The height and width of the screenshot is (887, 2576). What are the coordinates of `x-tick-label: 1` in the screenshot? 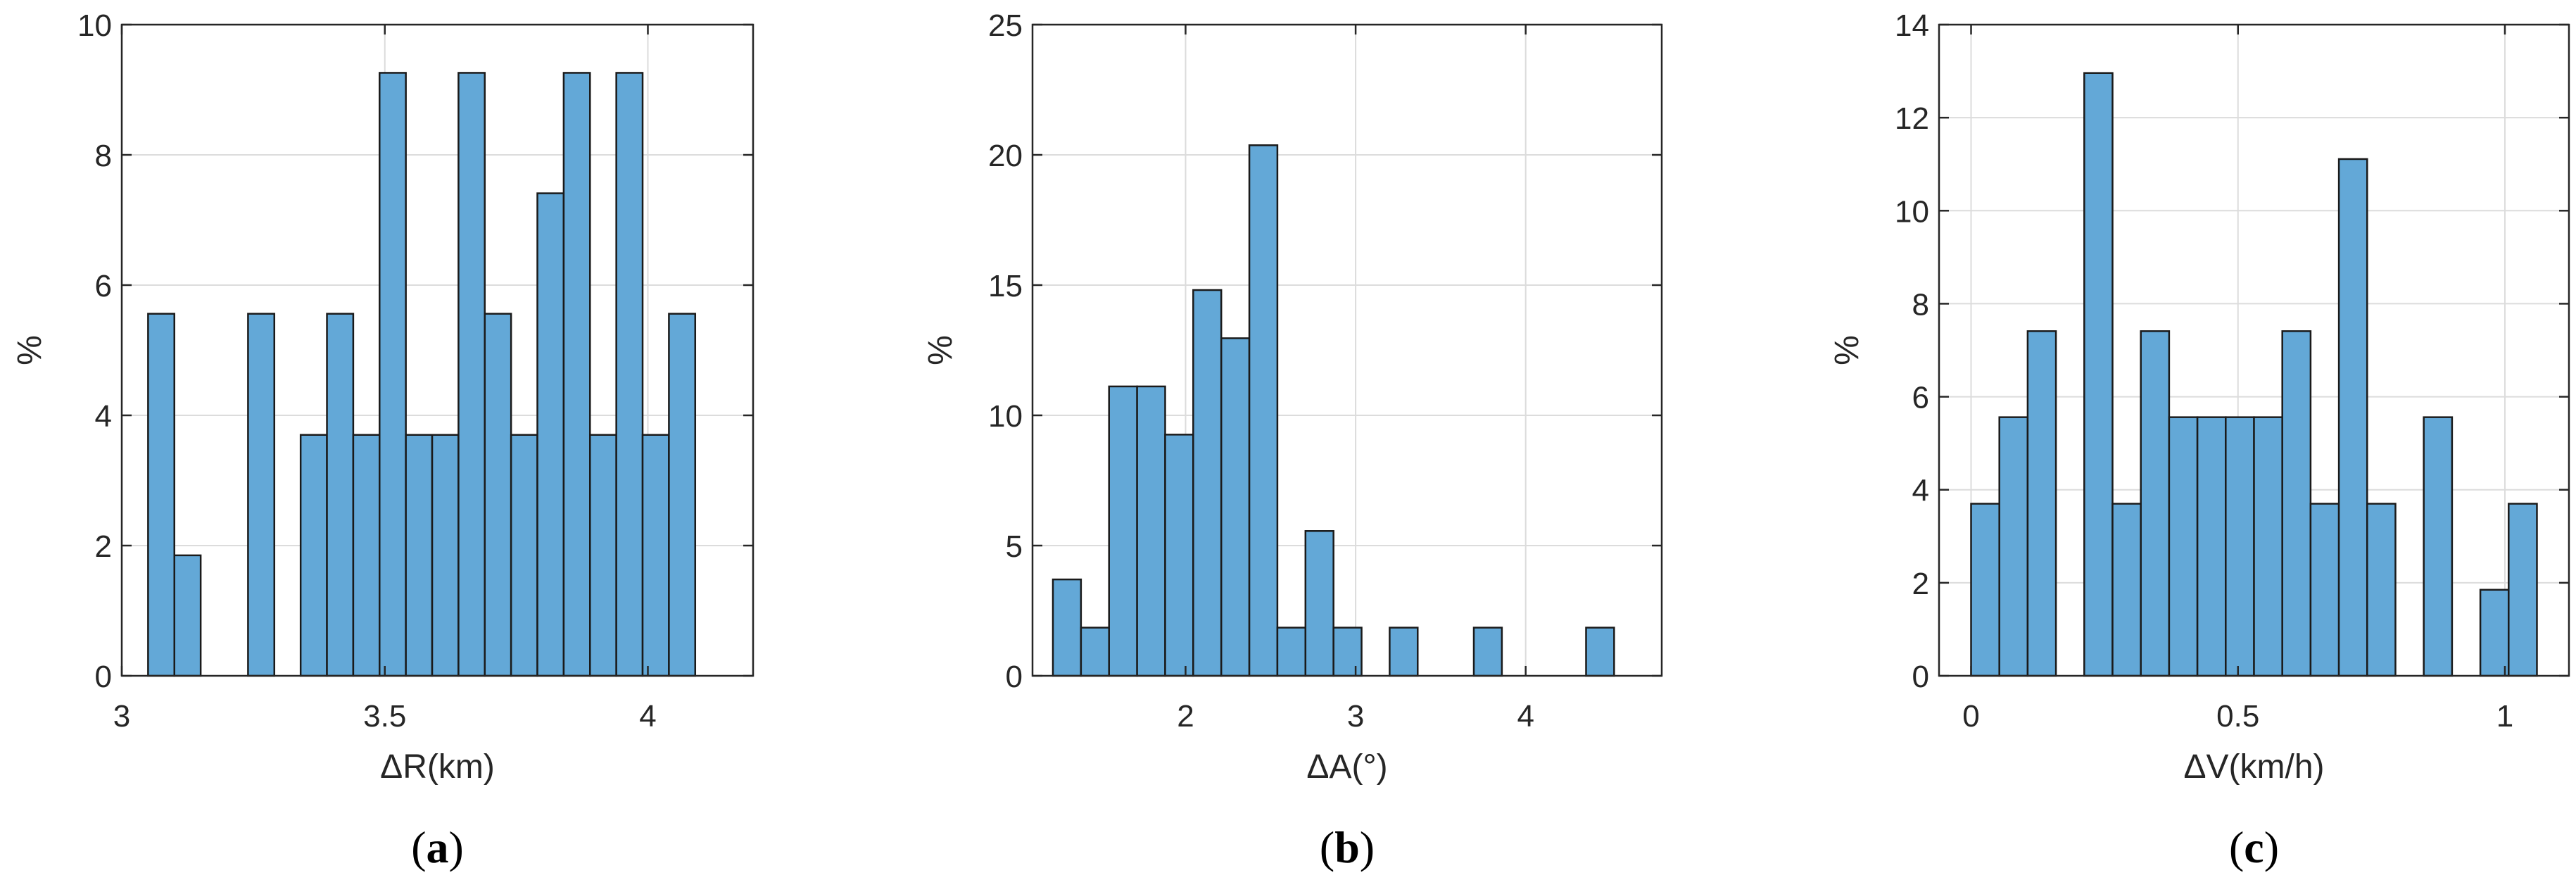 It's located at (2504, 717).